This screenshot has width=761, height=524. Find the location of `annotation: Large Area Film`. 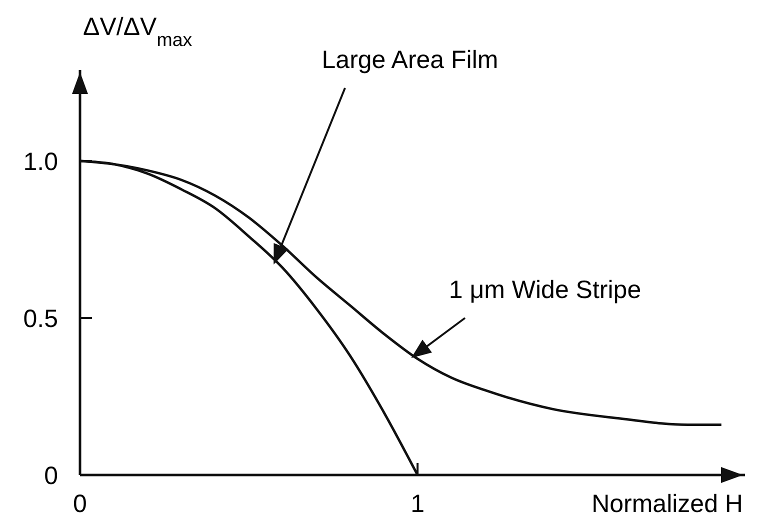

annotation: Large Area Film is located at coordinates (410, 60).